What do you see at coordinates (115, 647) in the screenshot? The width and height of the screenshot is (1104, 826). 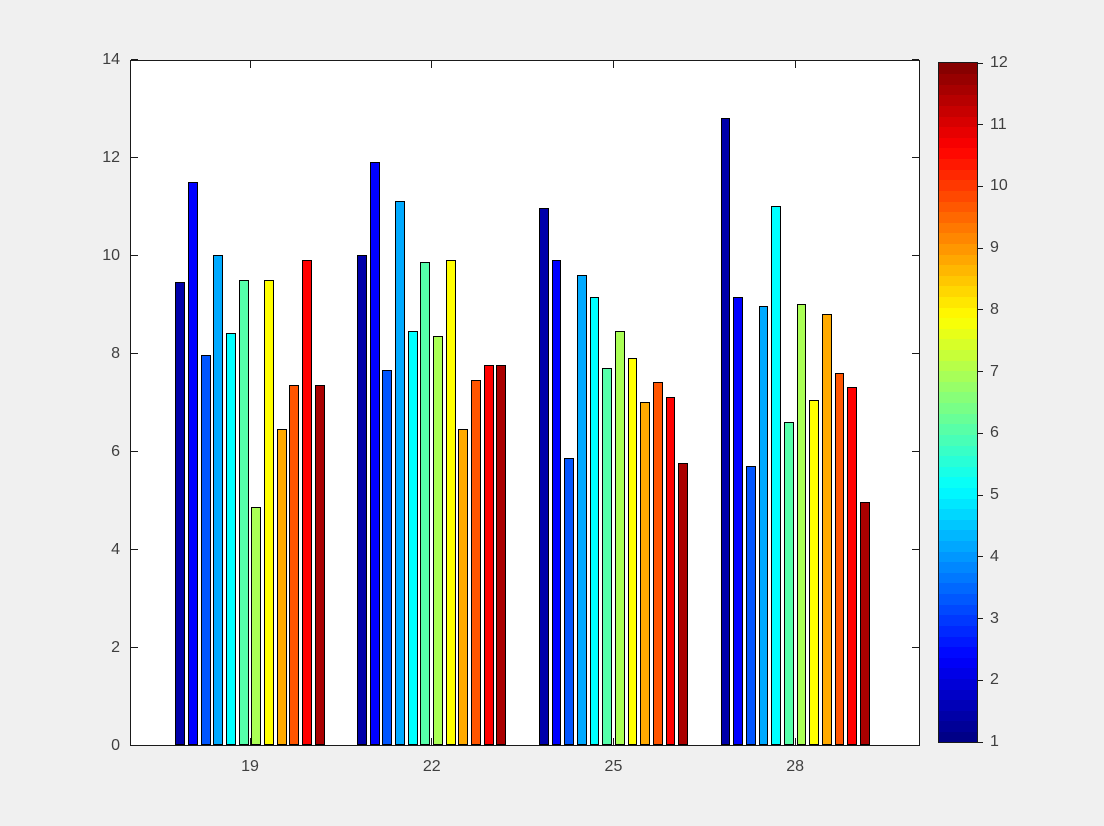 I see `y-tick-label: 2` at bounding box center [115, 647].